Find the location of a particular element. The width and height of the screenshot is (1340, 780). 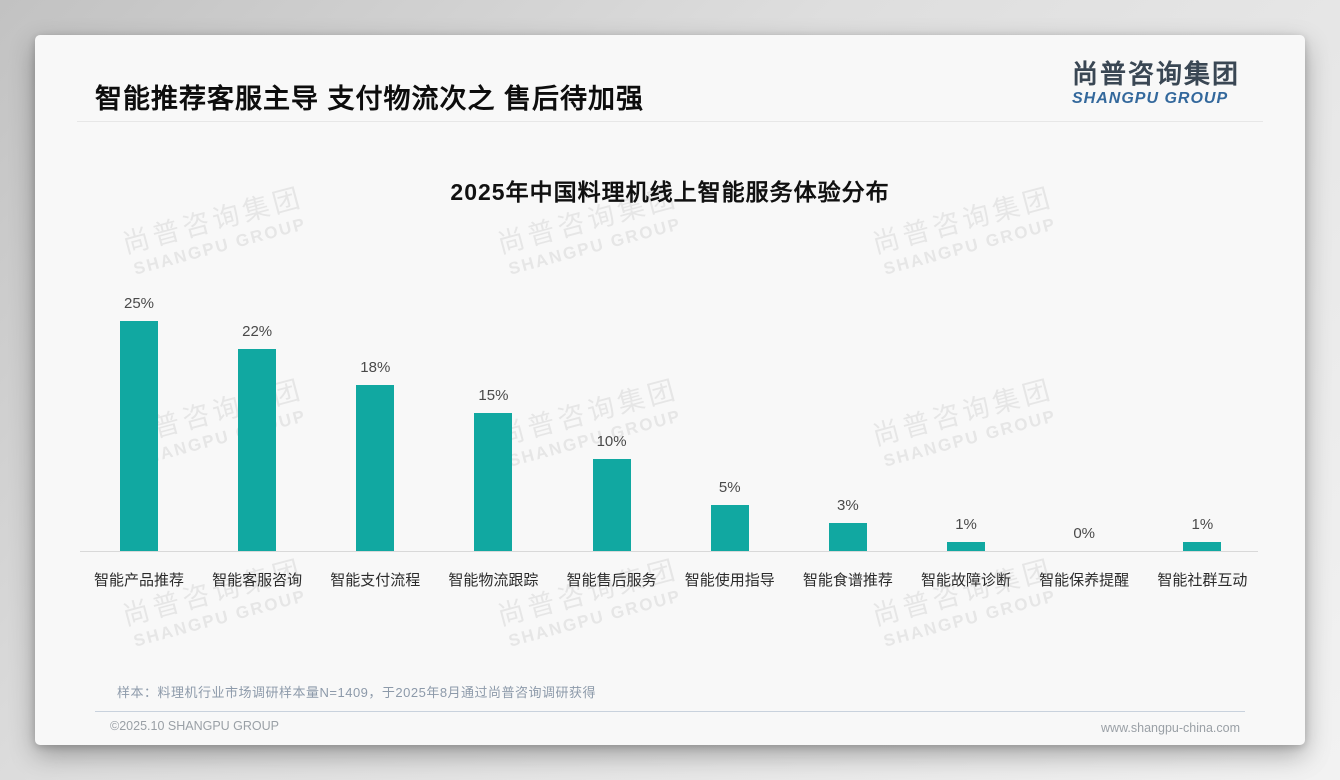

category-label: 智能使用指导 is located at coordinates (729, 580).